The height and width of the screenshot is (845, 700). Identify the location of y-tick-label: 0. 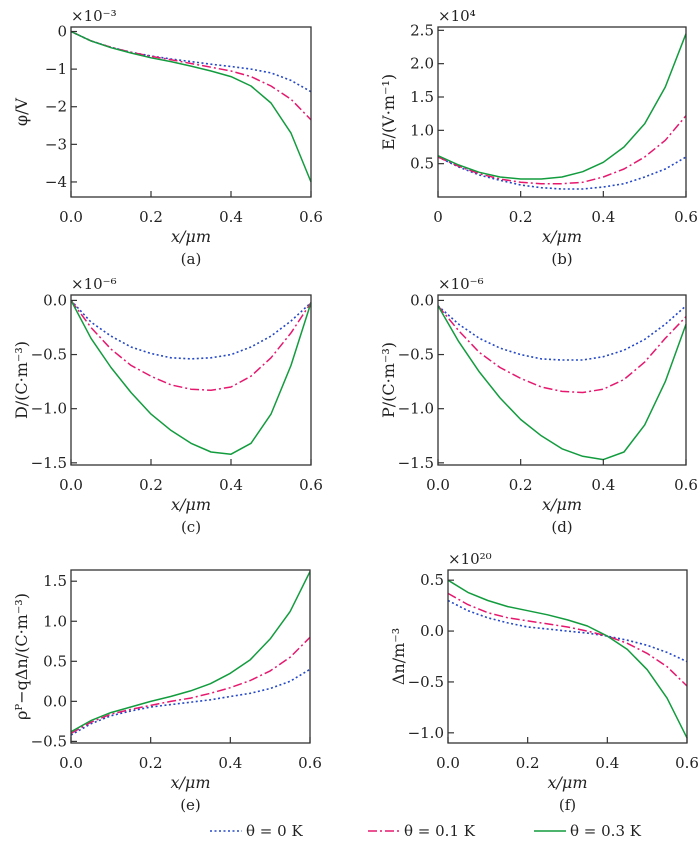
(62, 32).